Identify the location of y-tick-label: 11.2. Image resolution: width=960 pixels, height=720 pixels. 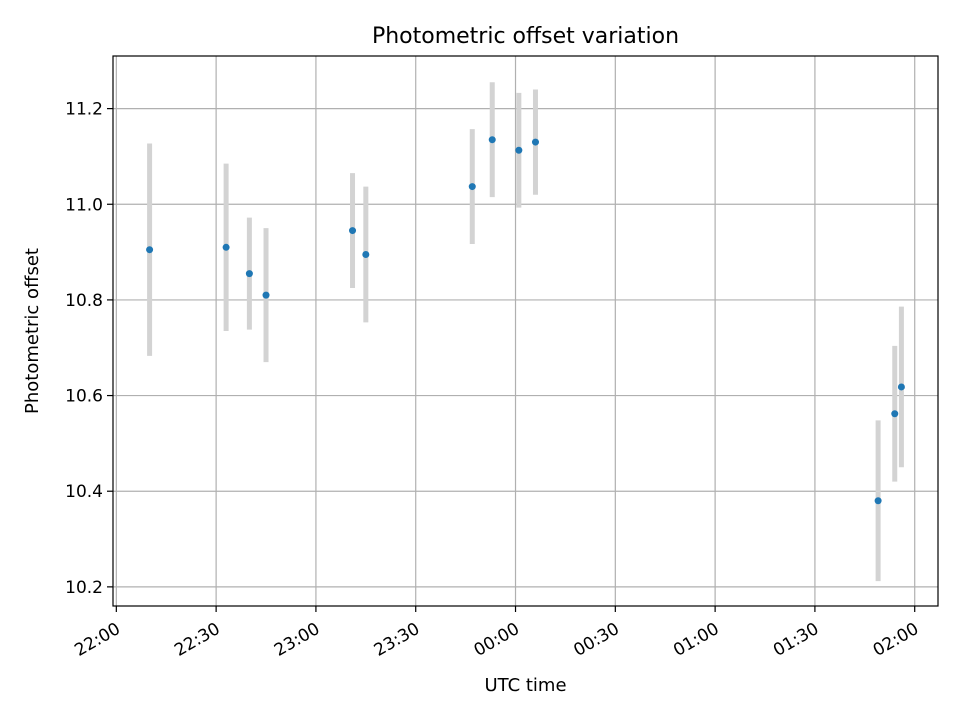
(84, 110).